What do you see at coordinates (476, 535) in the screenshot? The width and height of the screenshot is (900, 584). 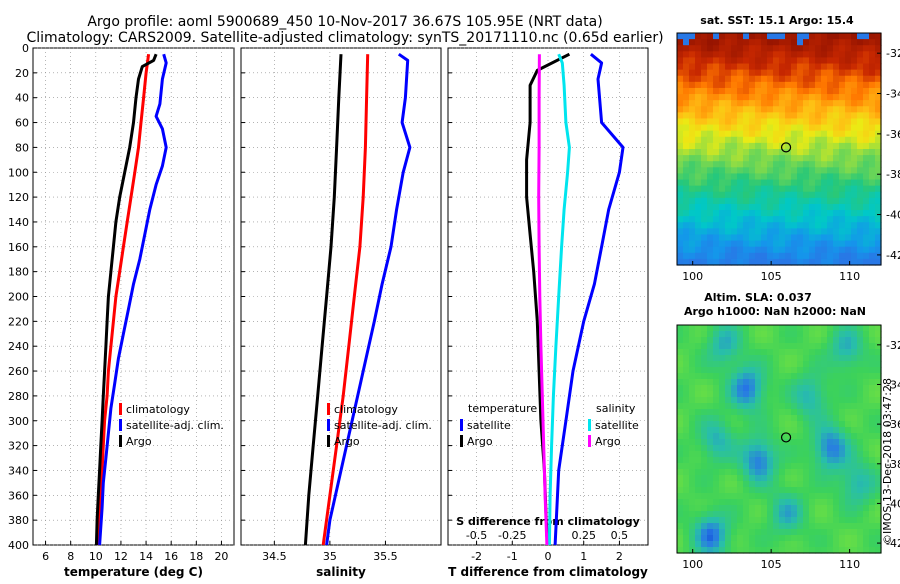 I see `secondary-x-tick-label: -0.5` at bounding box center [476, 535].